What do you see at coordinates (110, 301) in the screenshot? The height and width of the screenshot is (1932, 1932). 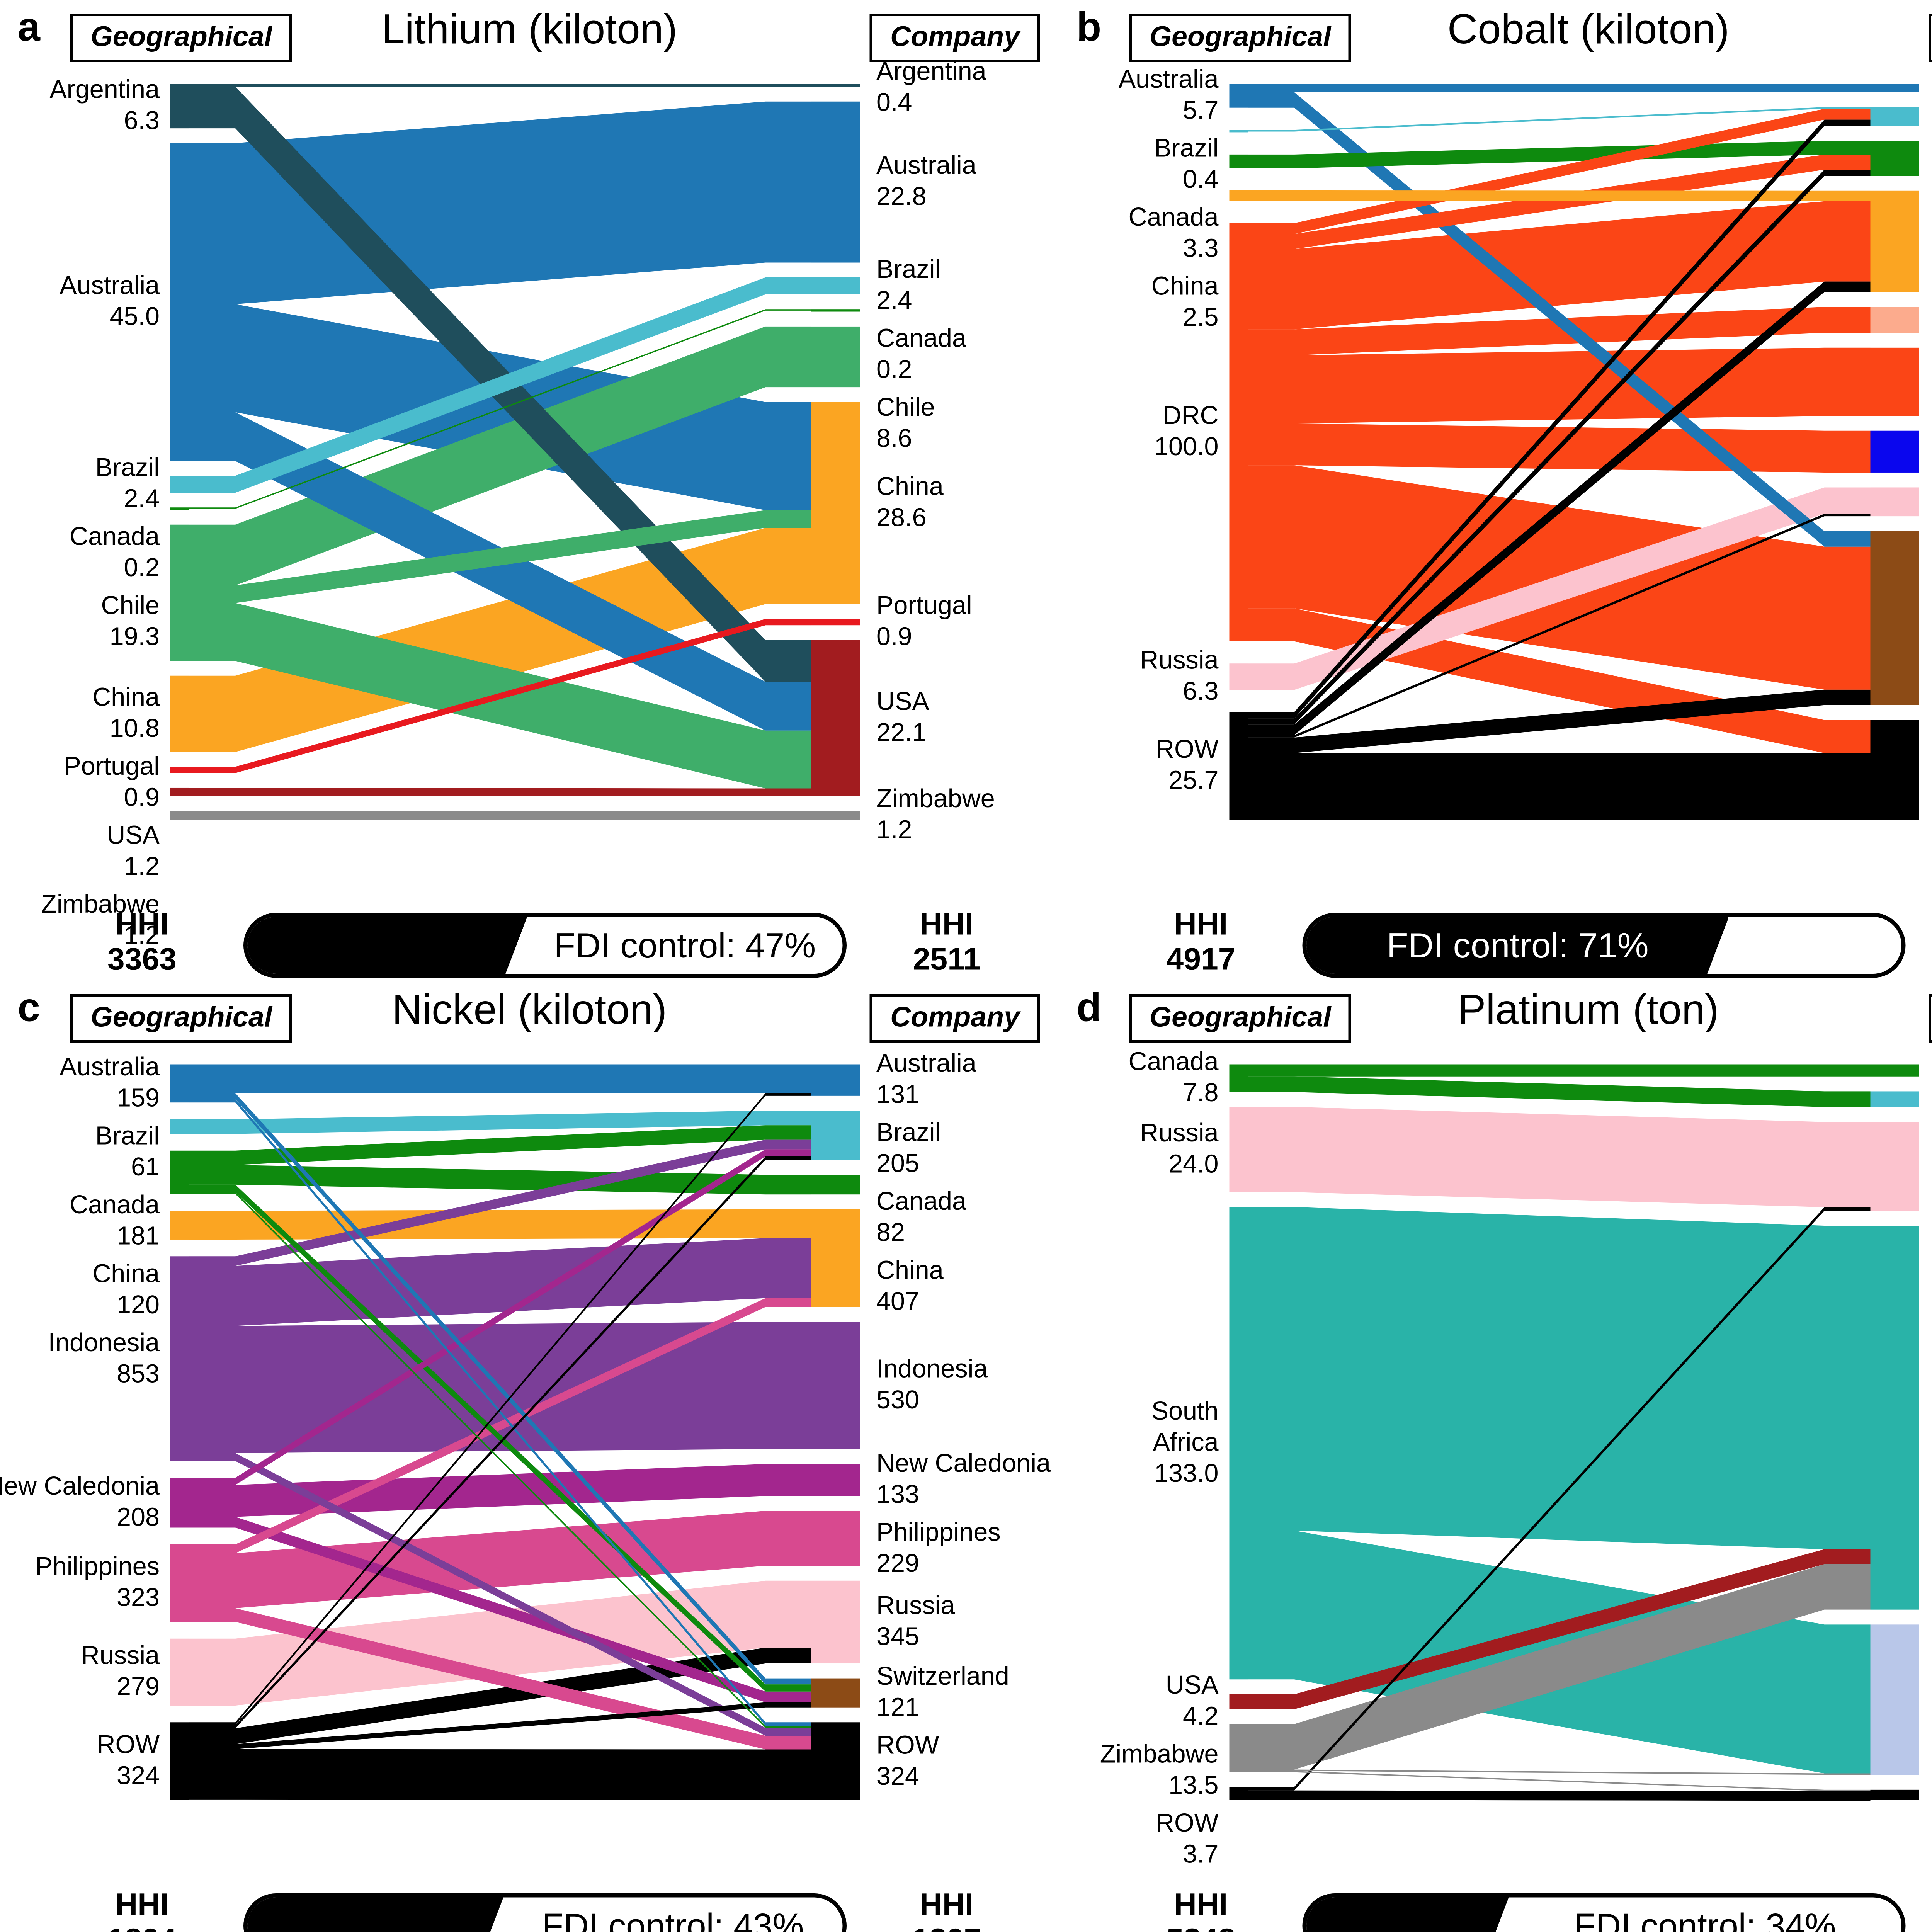 I see `label-left-Australia: Australia 45.0` at bounding box center [110, 301].